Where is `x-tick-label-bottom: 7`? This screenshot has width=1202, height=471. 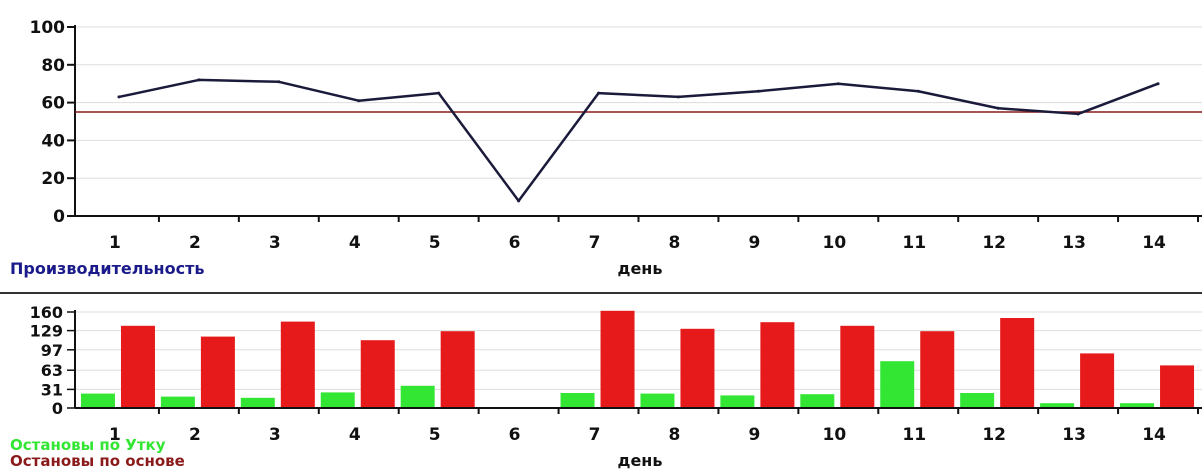 x-tick-label-bottom: 7 is located at coordinates (595, 435).